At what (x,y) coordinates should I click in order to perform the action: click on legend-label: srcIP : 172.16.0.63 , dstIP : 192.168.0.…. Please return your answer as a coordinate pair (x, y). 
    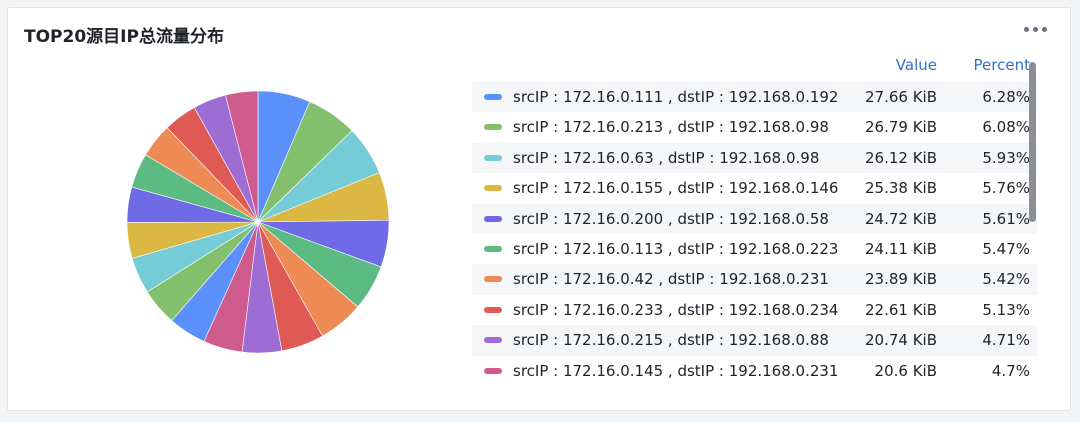
    Looking at the image, I should click on (666, 157).